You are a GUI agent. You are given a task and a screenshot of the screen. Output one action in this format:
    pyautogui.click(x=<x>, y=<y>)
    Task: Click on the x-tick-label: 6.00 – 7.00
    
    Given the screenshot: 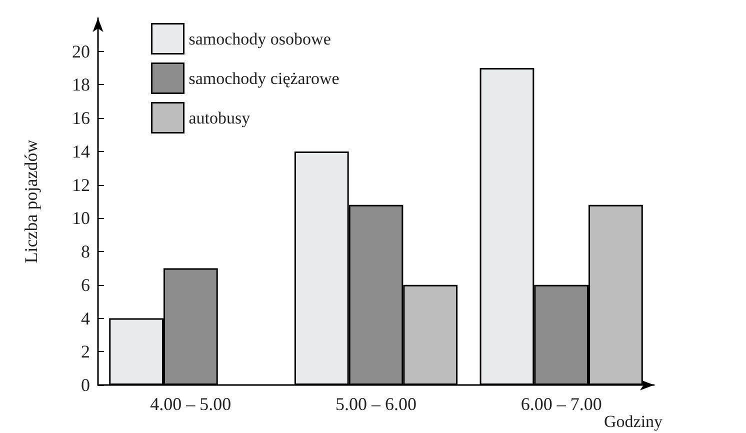 What is the action you would take?
    pyautogui.click(x=561, y=404)
    